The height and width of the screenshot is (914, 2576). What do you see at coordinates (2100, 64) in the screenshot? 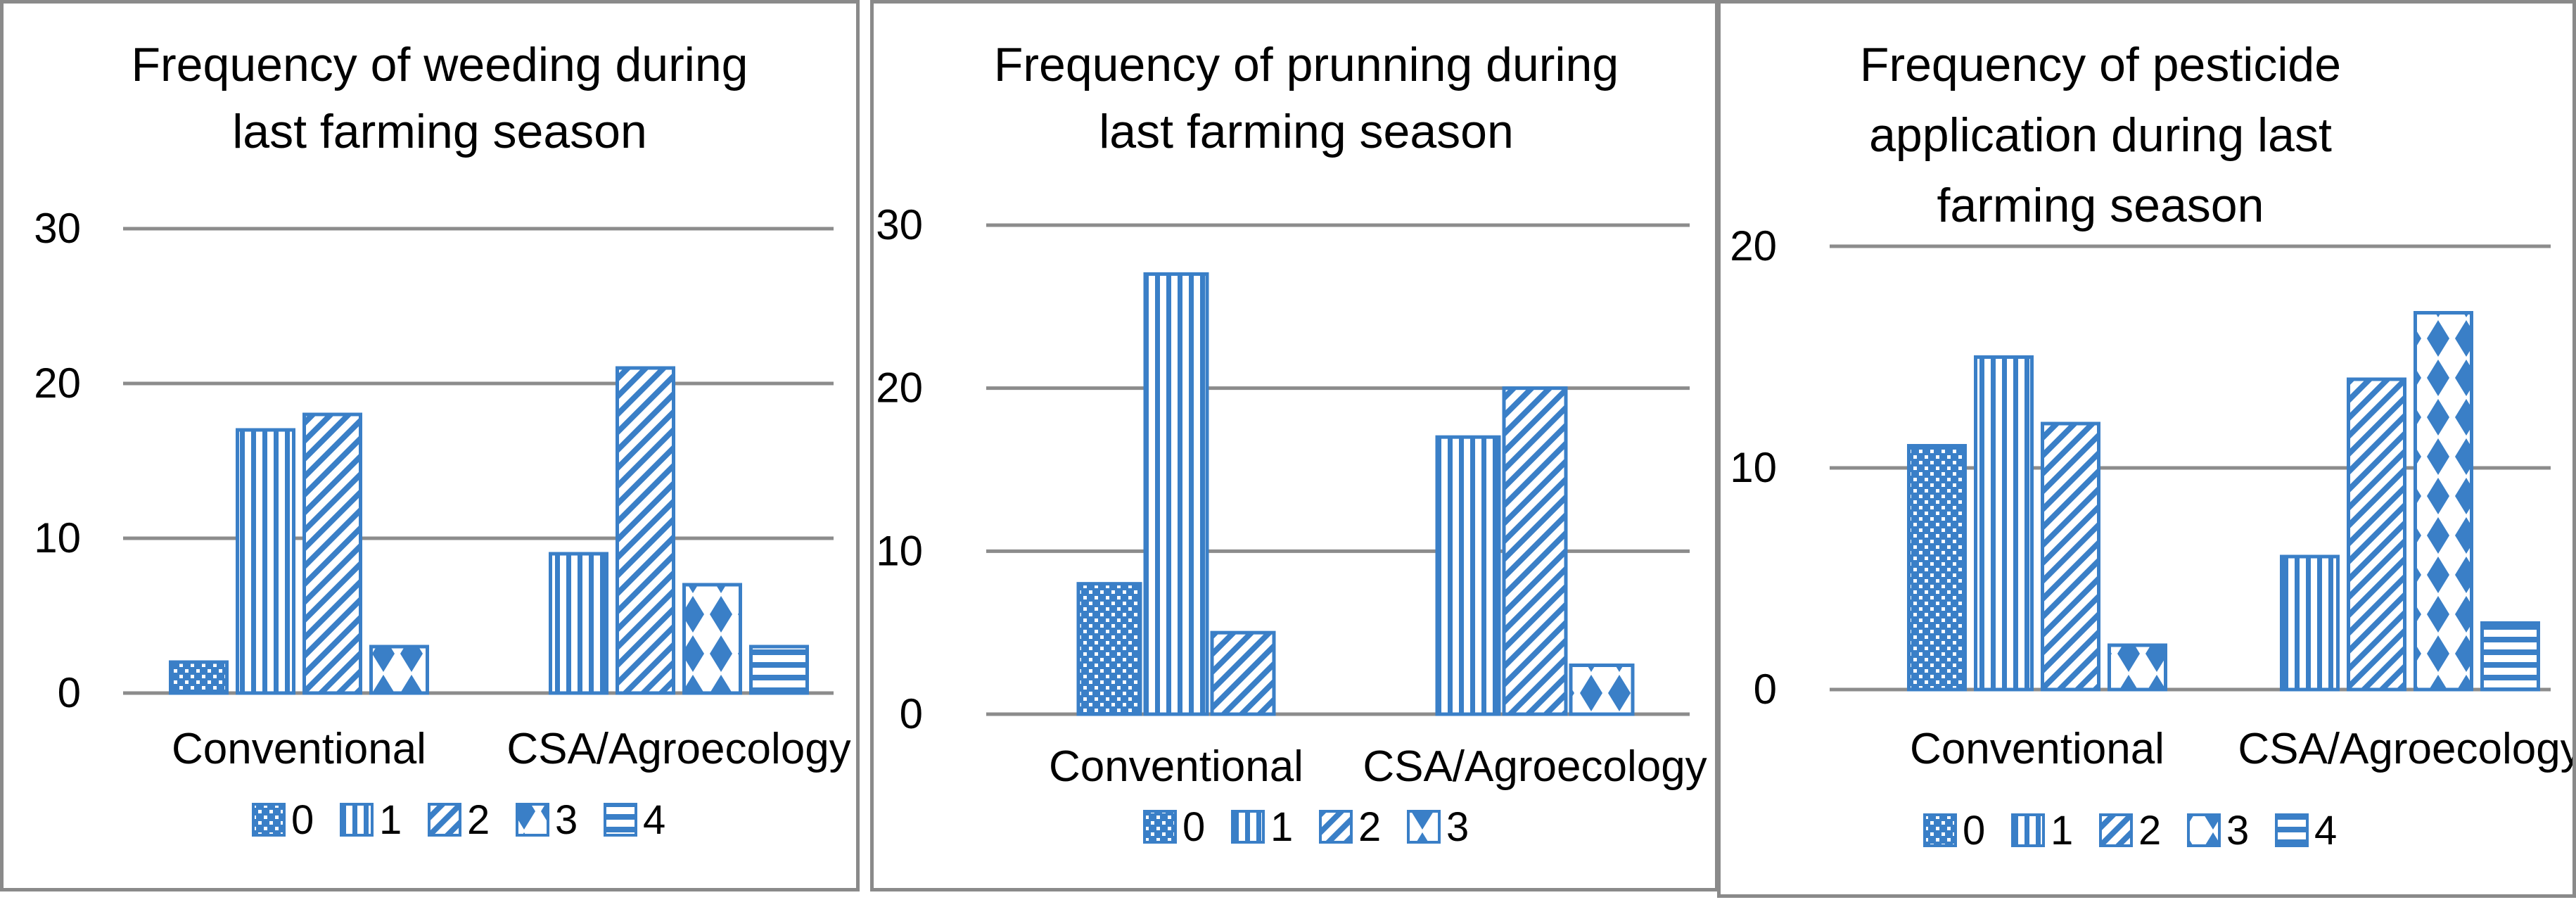
I see `chart-title-line: Frequency of pesticide` at bounding box center [2100, 64].